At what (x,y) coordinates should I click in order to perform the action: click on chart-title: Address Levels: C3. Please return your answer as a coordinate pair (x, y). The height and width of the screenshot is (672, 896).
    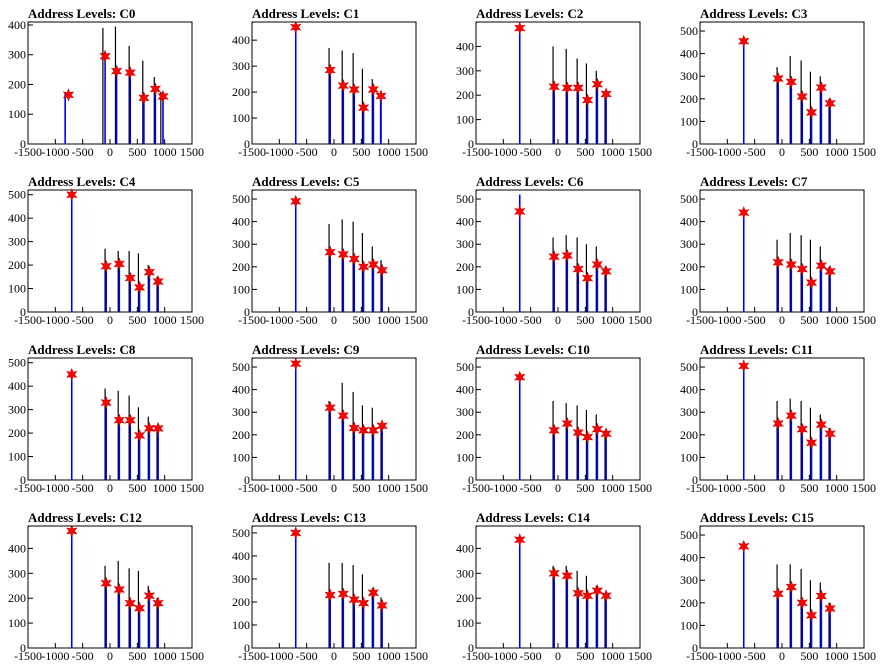
    Looking at the image, I should click on (754, 13).